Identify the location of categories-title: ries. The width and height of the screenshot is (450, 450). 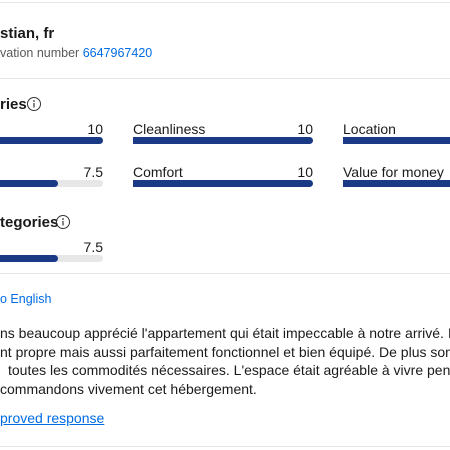
(13, 104).